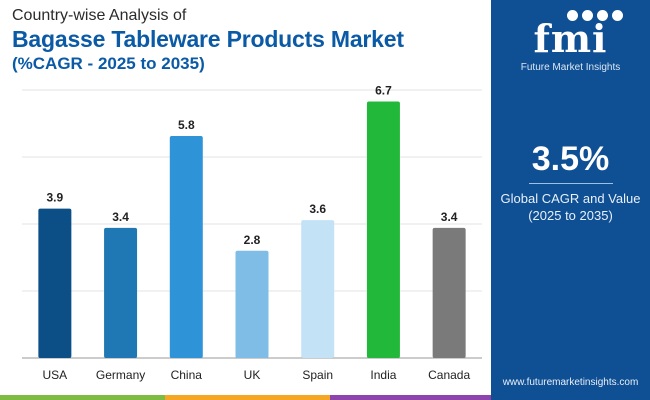 This screenshot has width=650, height=400. What do you see at coordinates (570, 215) in the screenshot?
I see `cagr-label-line2: (2025 to 2035)` at bounding box center [570, 215].